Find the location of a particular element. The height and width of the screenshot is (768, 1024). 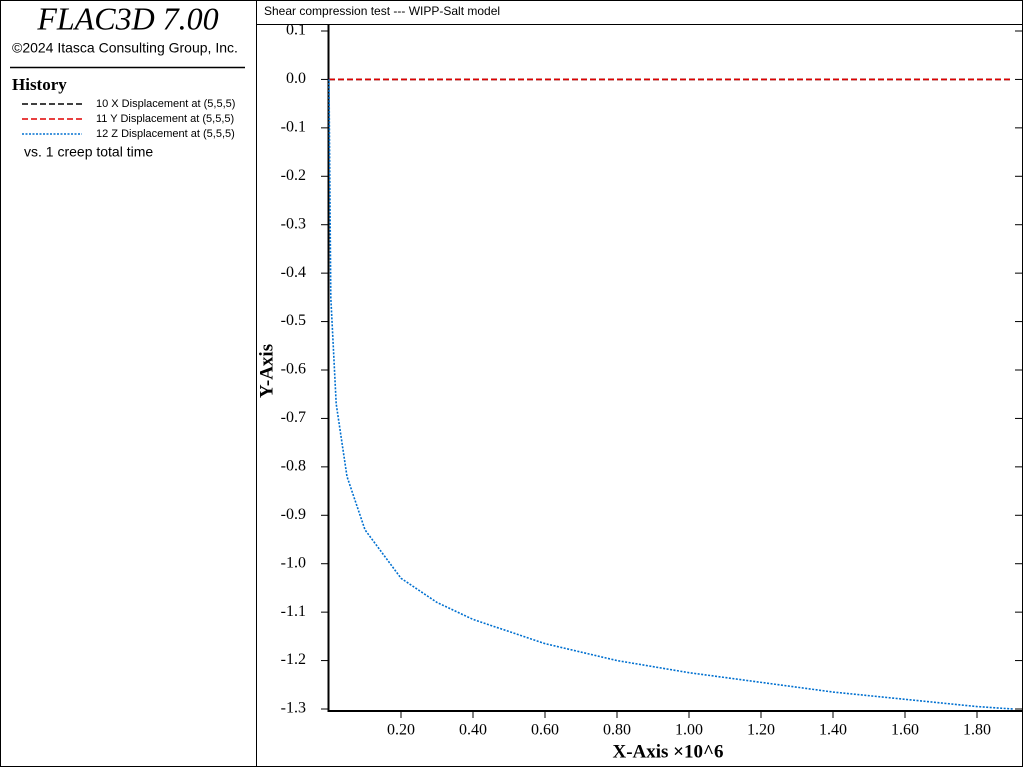

y-tick-label: -0.8 is located at coordinates (293, 466).